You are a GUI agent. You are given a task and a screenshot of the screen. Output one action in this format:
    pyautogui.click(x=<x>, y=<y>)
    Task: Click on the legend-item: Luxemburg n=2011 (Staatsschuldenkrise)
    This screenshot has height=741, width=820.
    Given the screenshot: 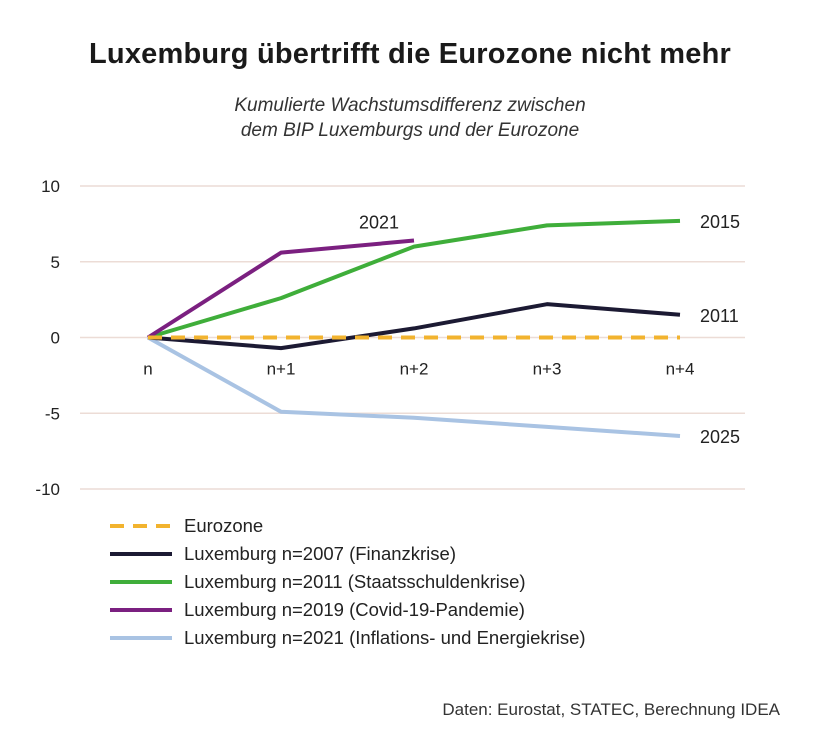 What is the action you would take?
    pyautogui.click(x=348, y=582)
    